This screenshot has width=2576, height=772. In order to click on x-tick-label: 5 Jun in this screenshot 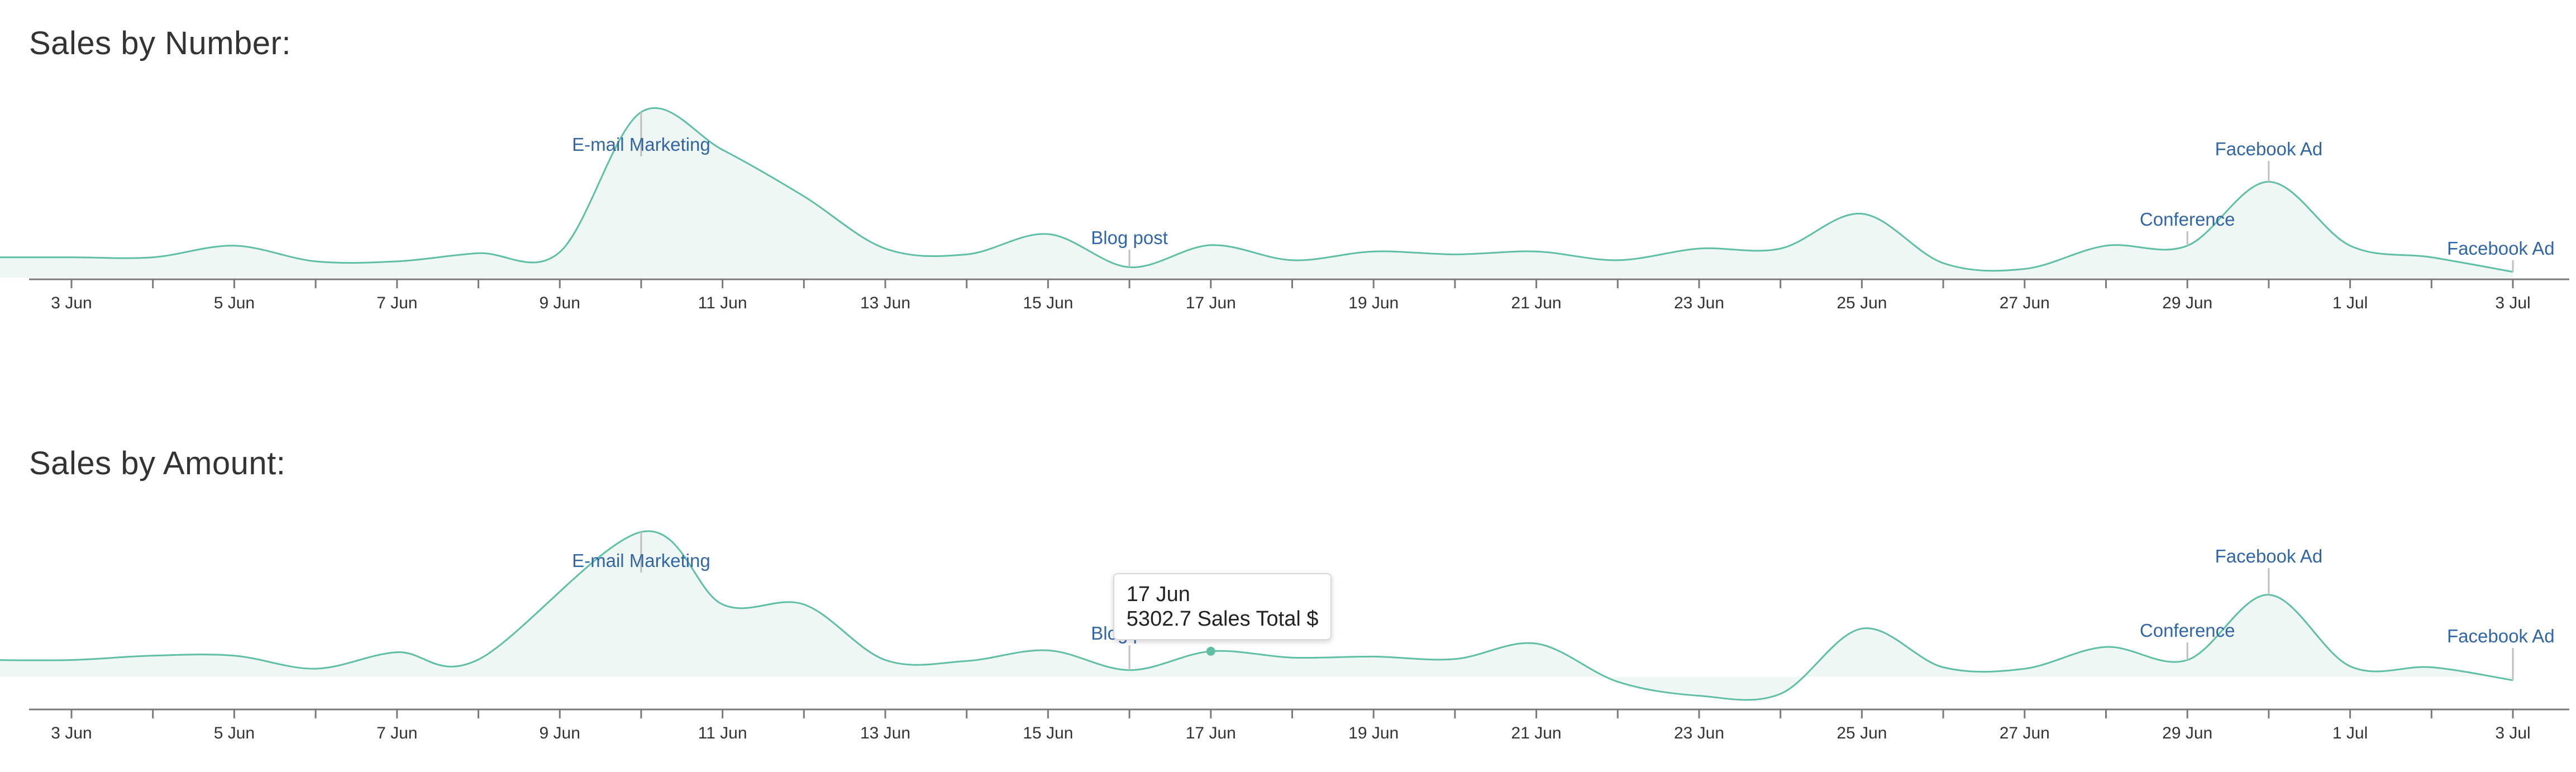, I will do `click(234, 733)`.